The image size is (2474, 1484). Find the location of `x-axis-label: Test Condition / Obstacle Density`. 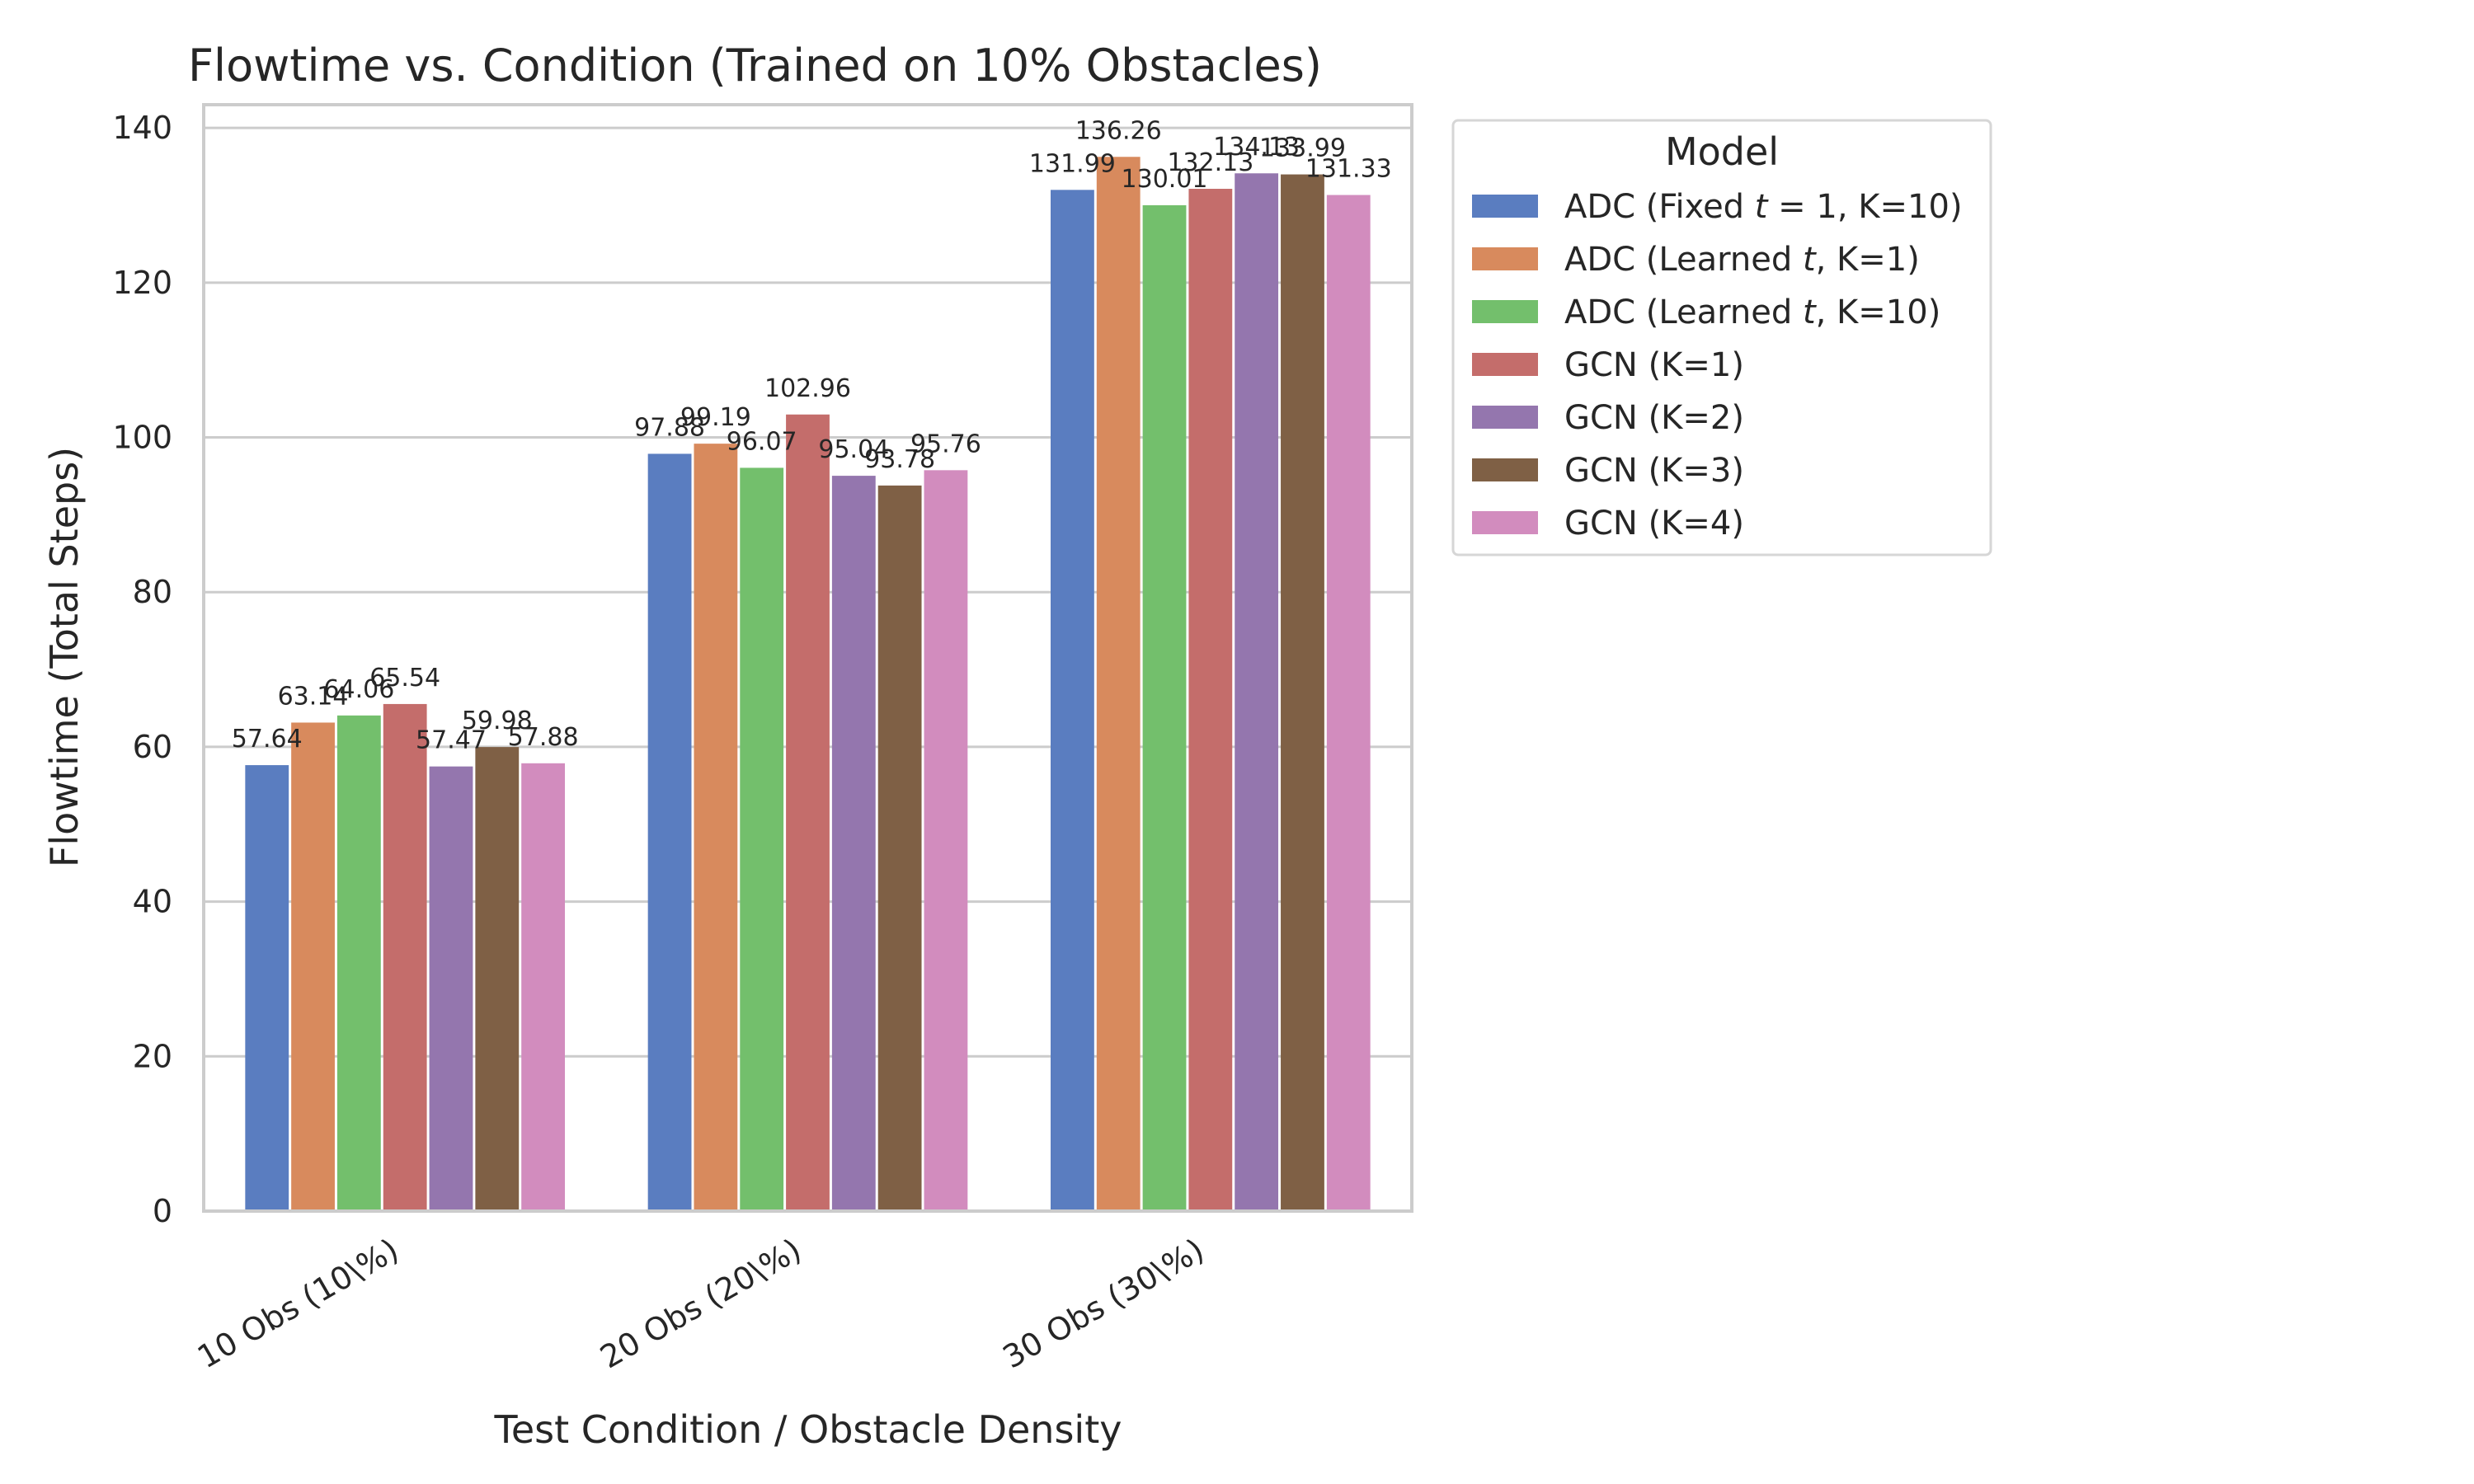

x-axis-label: Test Condition / Obstacle Density is located at coordinates (808, 1429).